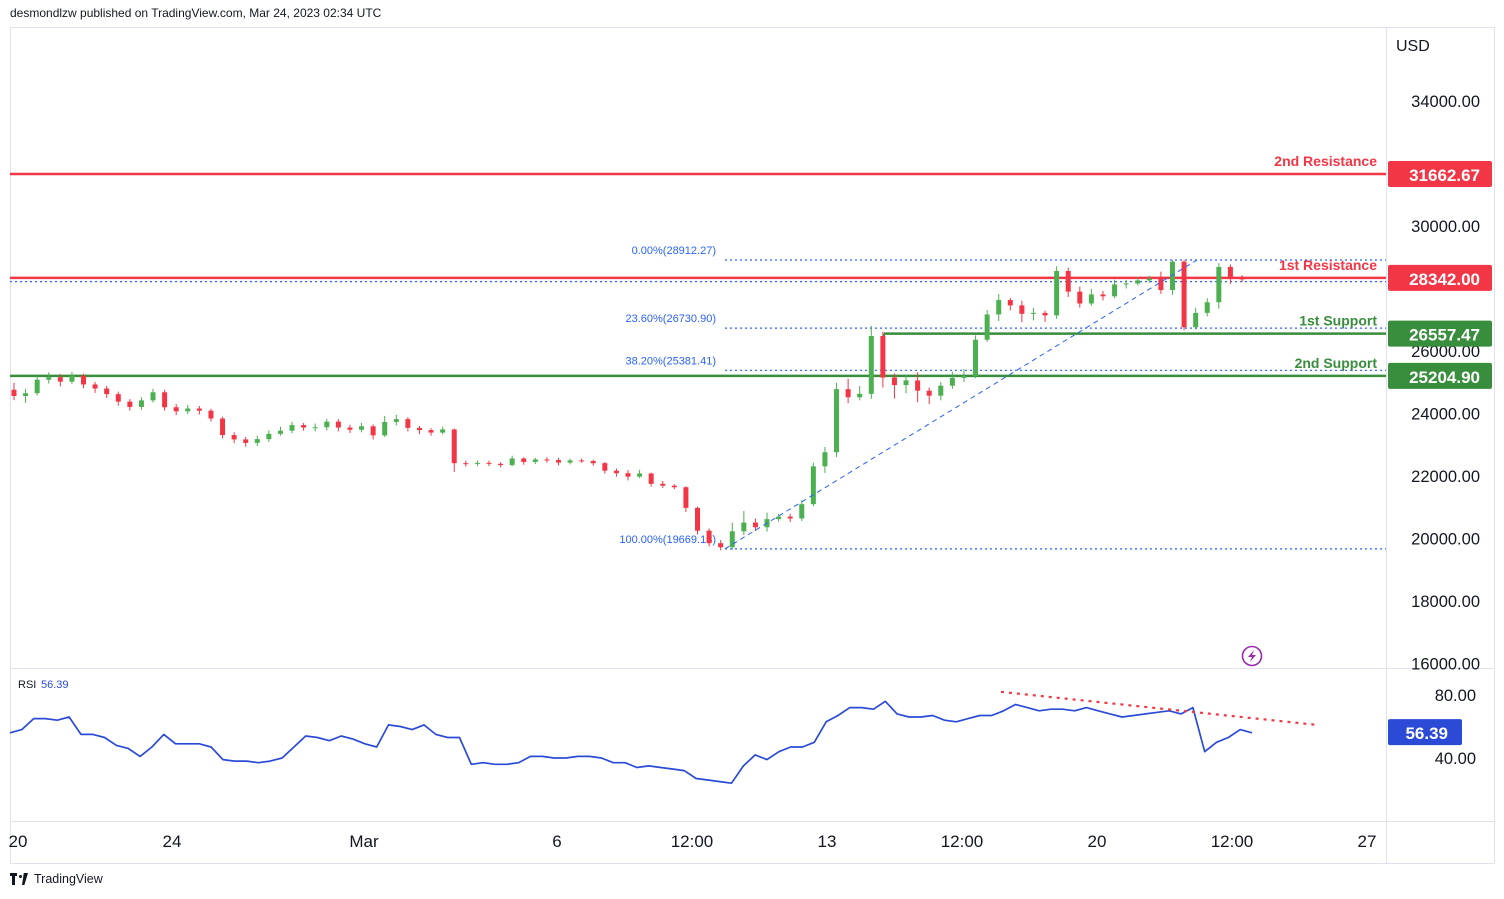 This screenshot has width=1504, height=899. Describe the element at coordinates (693, 841) in the screenshot. I see `time-axis: 20 24 Mar 6 12:00 13 12:00 20 12:00 27` at that location.